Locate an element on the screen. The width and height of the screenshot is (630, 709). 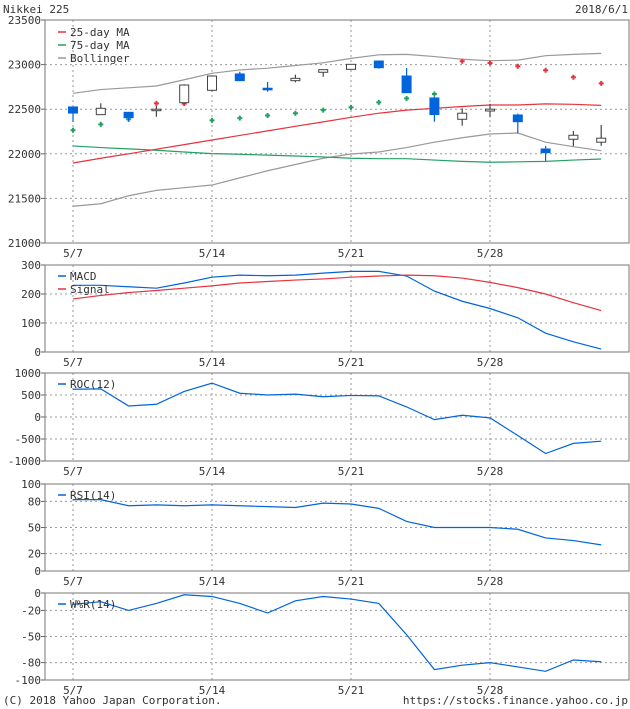
legend-label: ROC(12) is located at coordinates (93, 384).